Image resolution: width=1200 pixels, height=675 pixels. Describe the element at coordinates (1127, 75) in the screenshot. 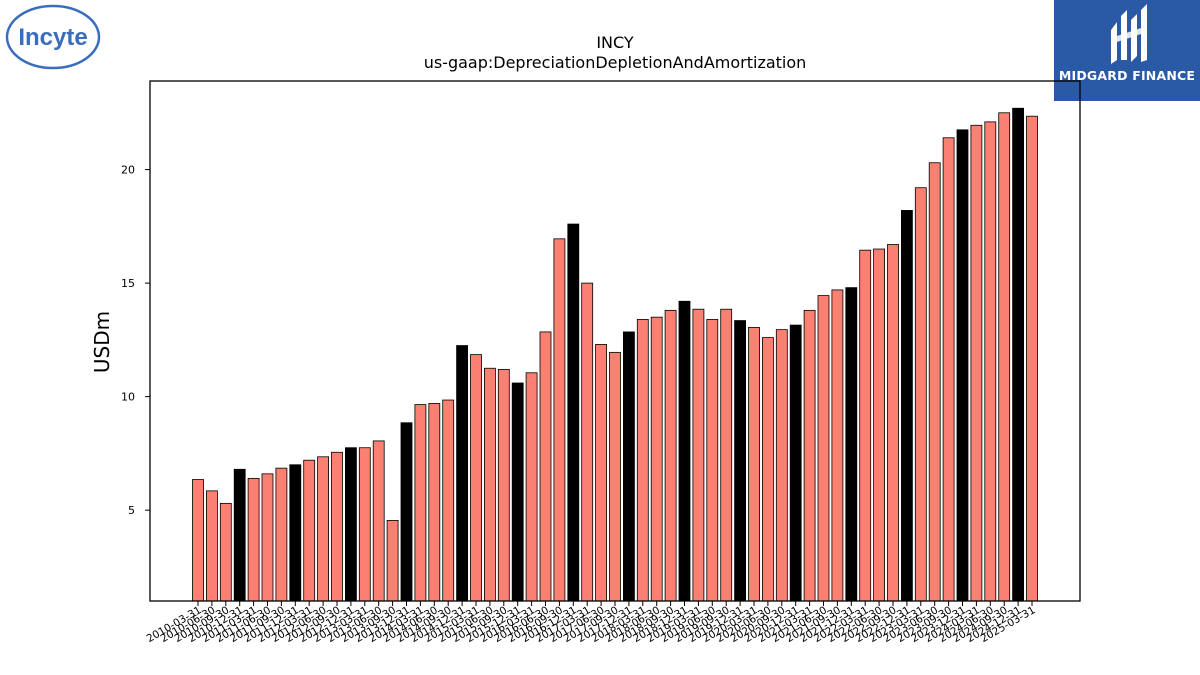

I see `midgard-logo-text: MIDGARD FINANCE` at that location.